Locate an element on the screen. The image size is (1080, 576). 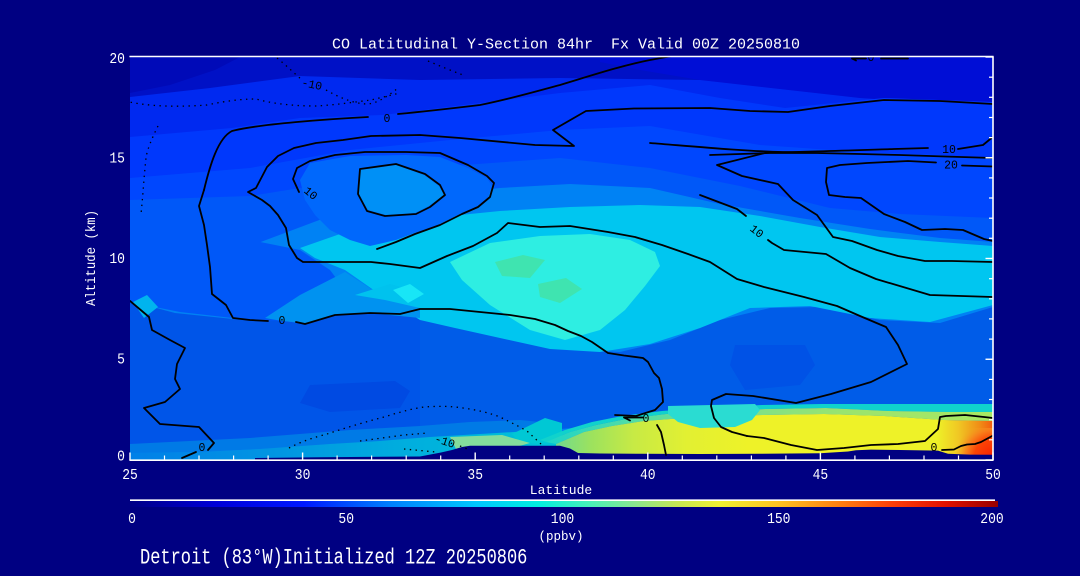
svg-text: Latitude is located at coordinates (561, 490).